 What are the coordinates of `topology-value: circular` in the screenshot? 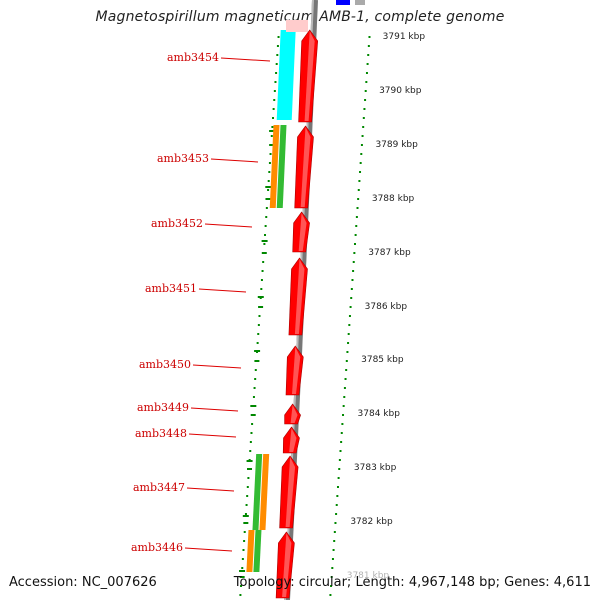 It's located at (322, 582).